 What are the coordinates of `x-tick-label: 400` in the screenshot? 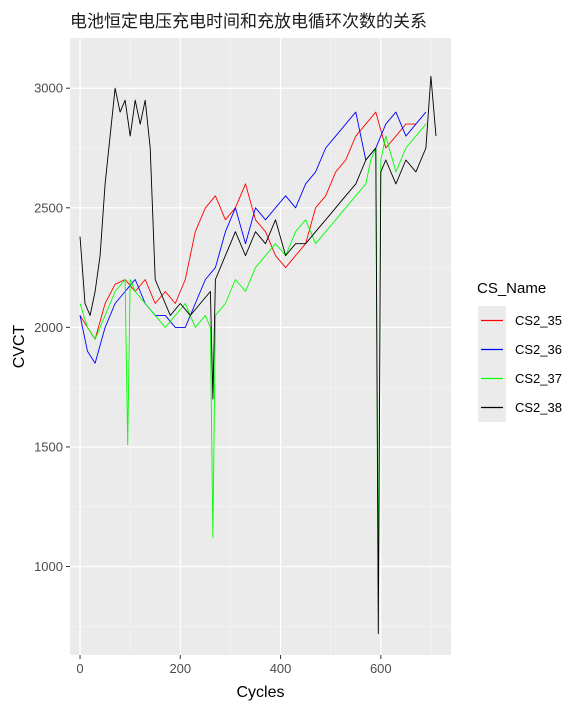 It's located at (281, 668).